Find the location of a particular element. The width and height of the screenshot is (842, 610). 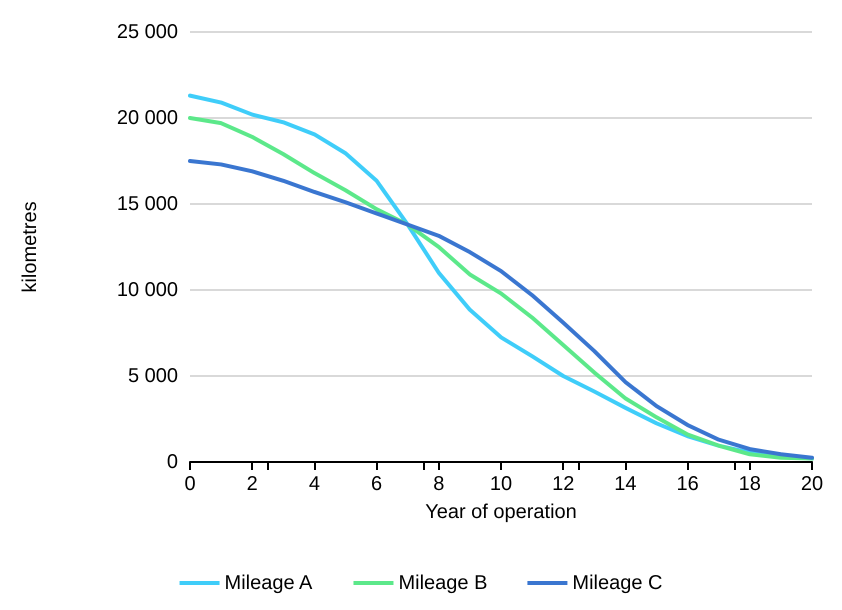

y-tick-label: 25 000 is located at coordinates (147, 32).